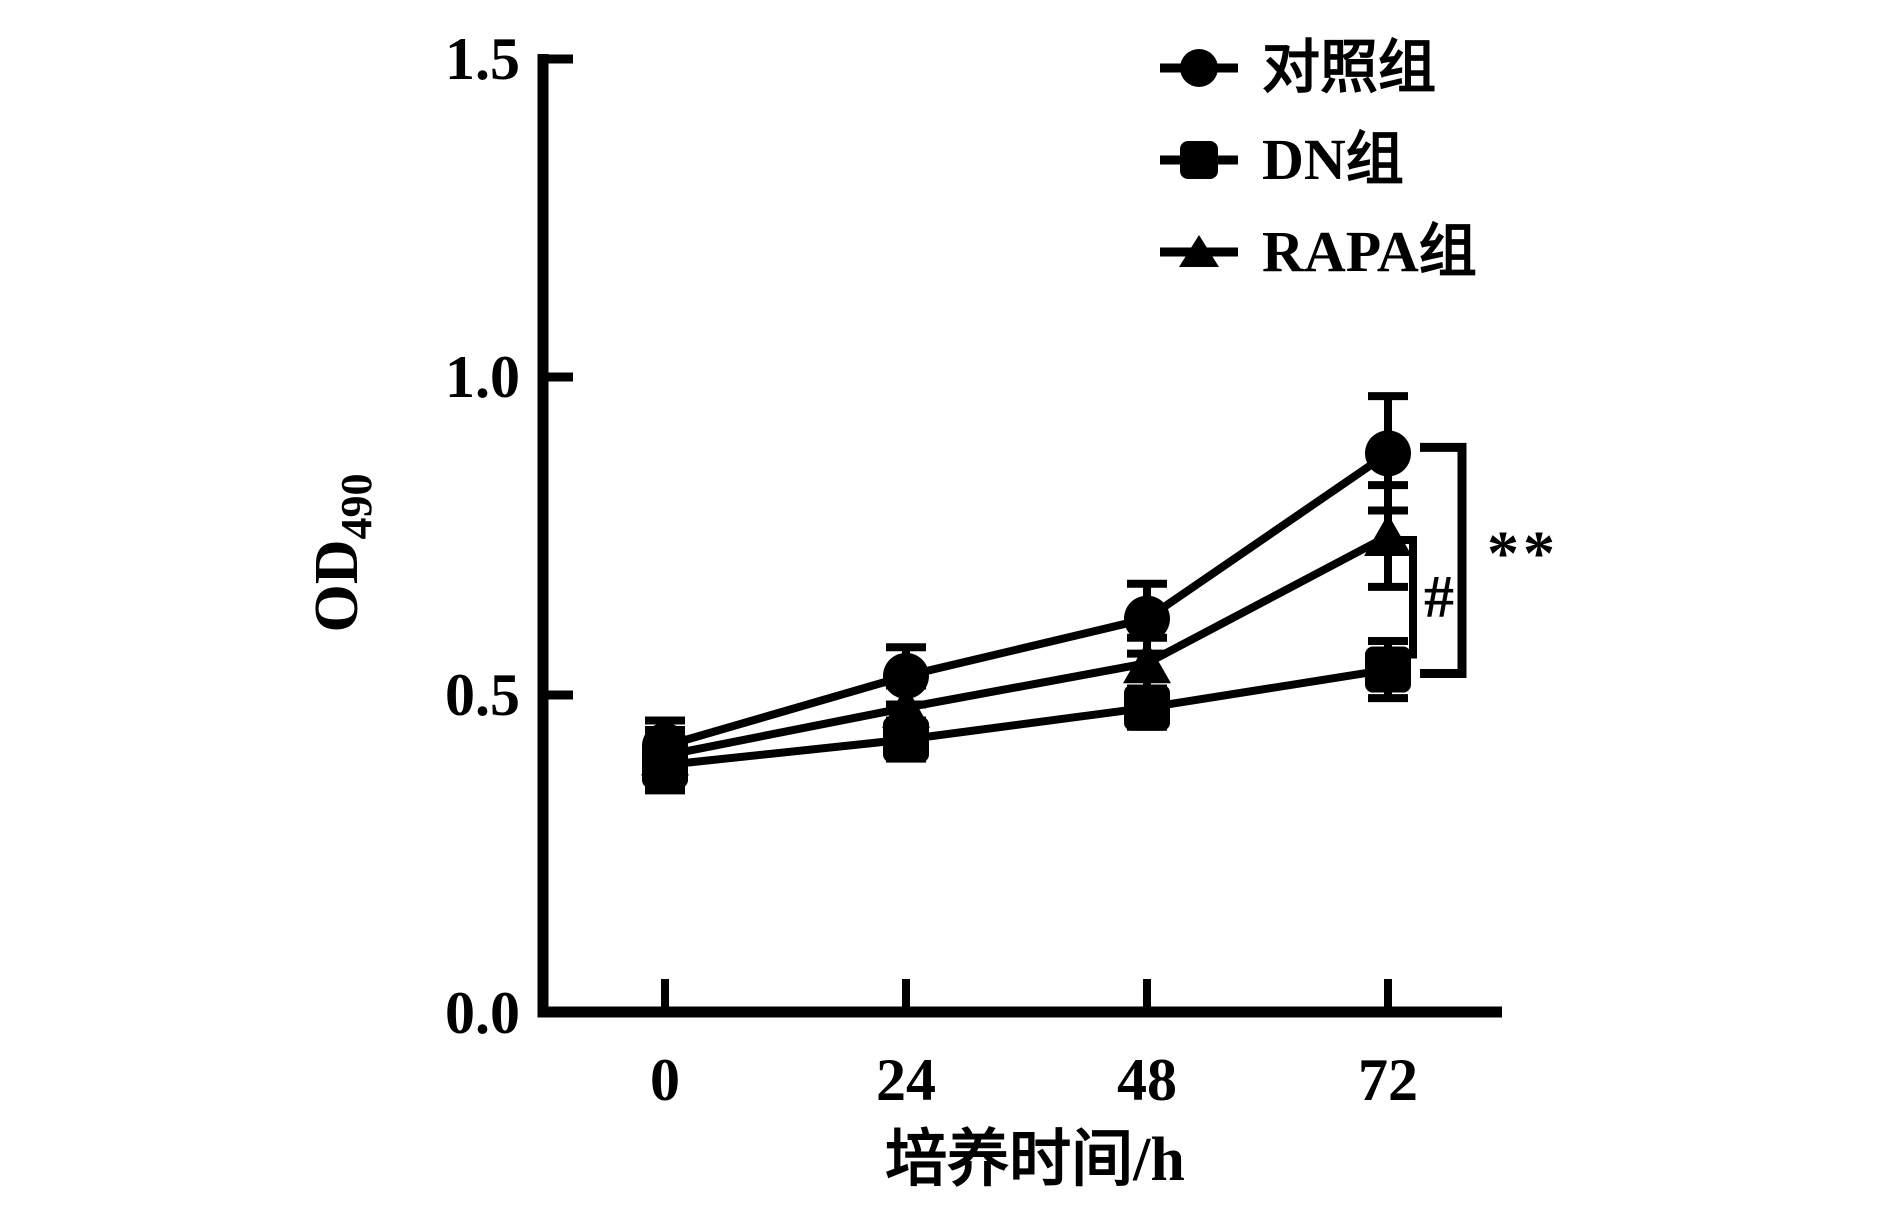 The width and height of the screenshot is (1890, 1209). What do you see at coordinates (1441, 596) in the screenshot?
I see `significance-label: #` at bounding box center [1441, 596].